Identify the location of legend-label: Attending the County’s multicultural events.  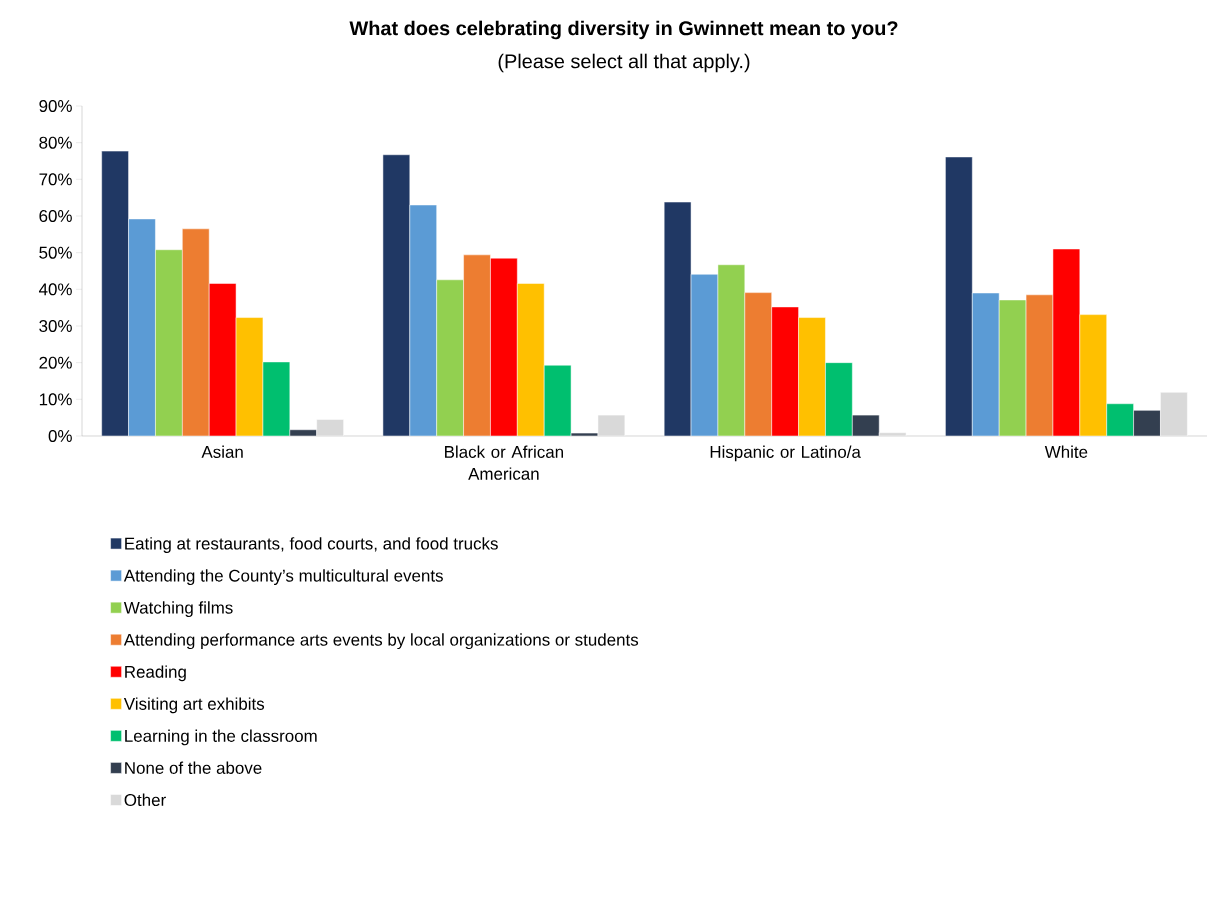
(283, 577).